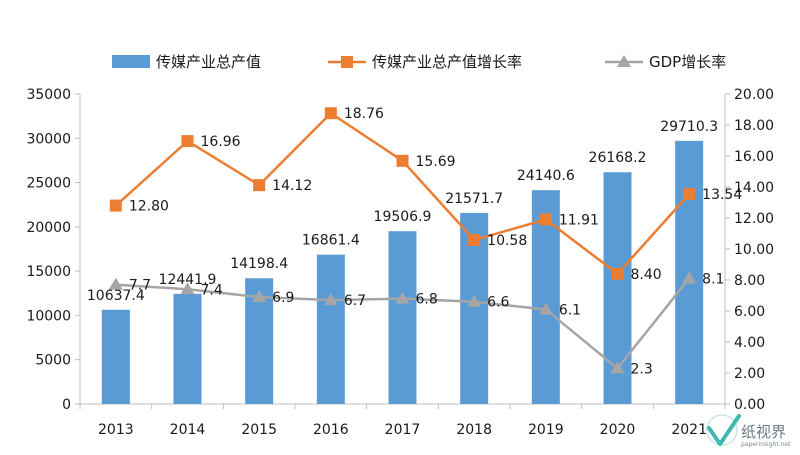 This screenshot has width=800, height=455. Describe the element at coordinates (140, 286) in the screenshot. I see `gdp-growth-value-label: 7.7` at that location.